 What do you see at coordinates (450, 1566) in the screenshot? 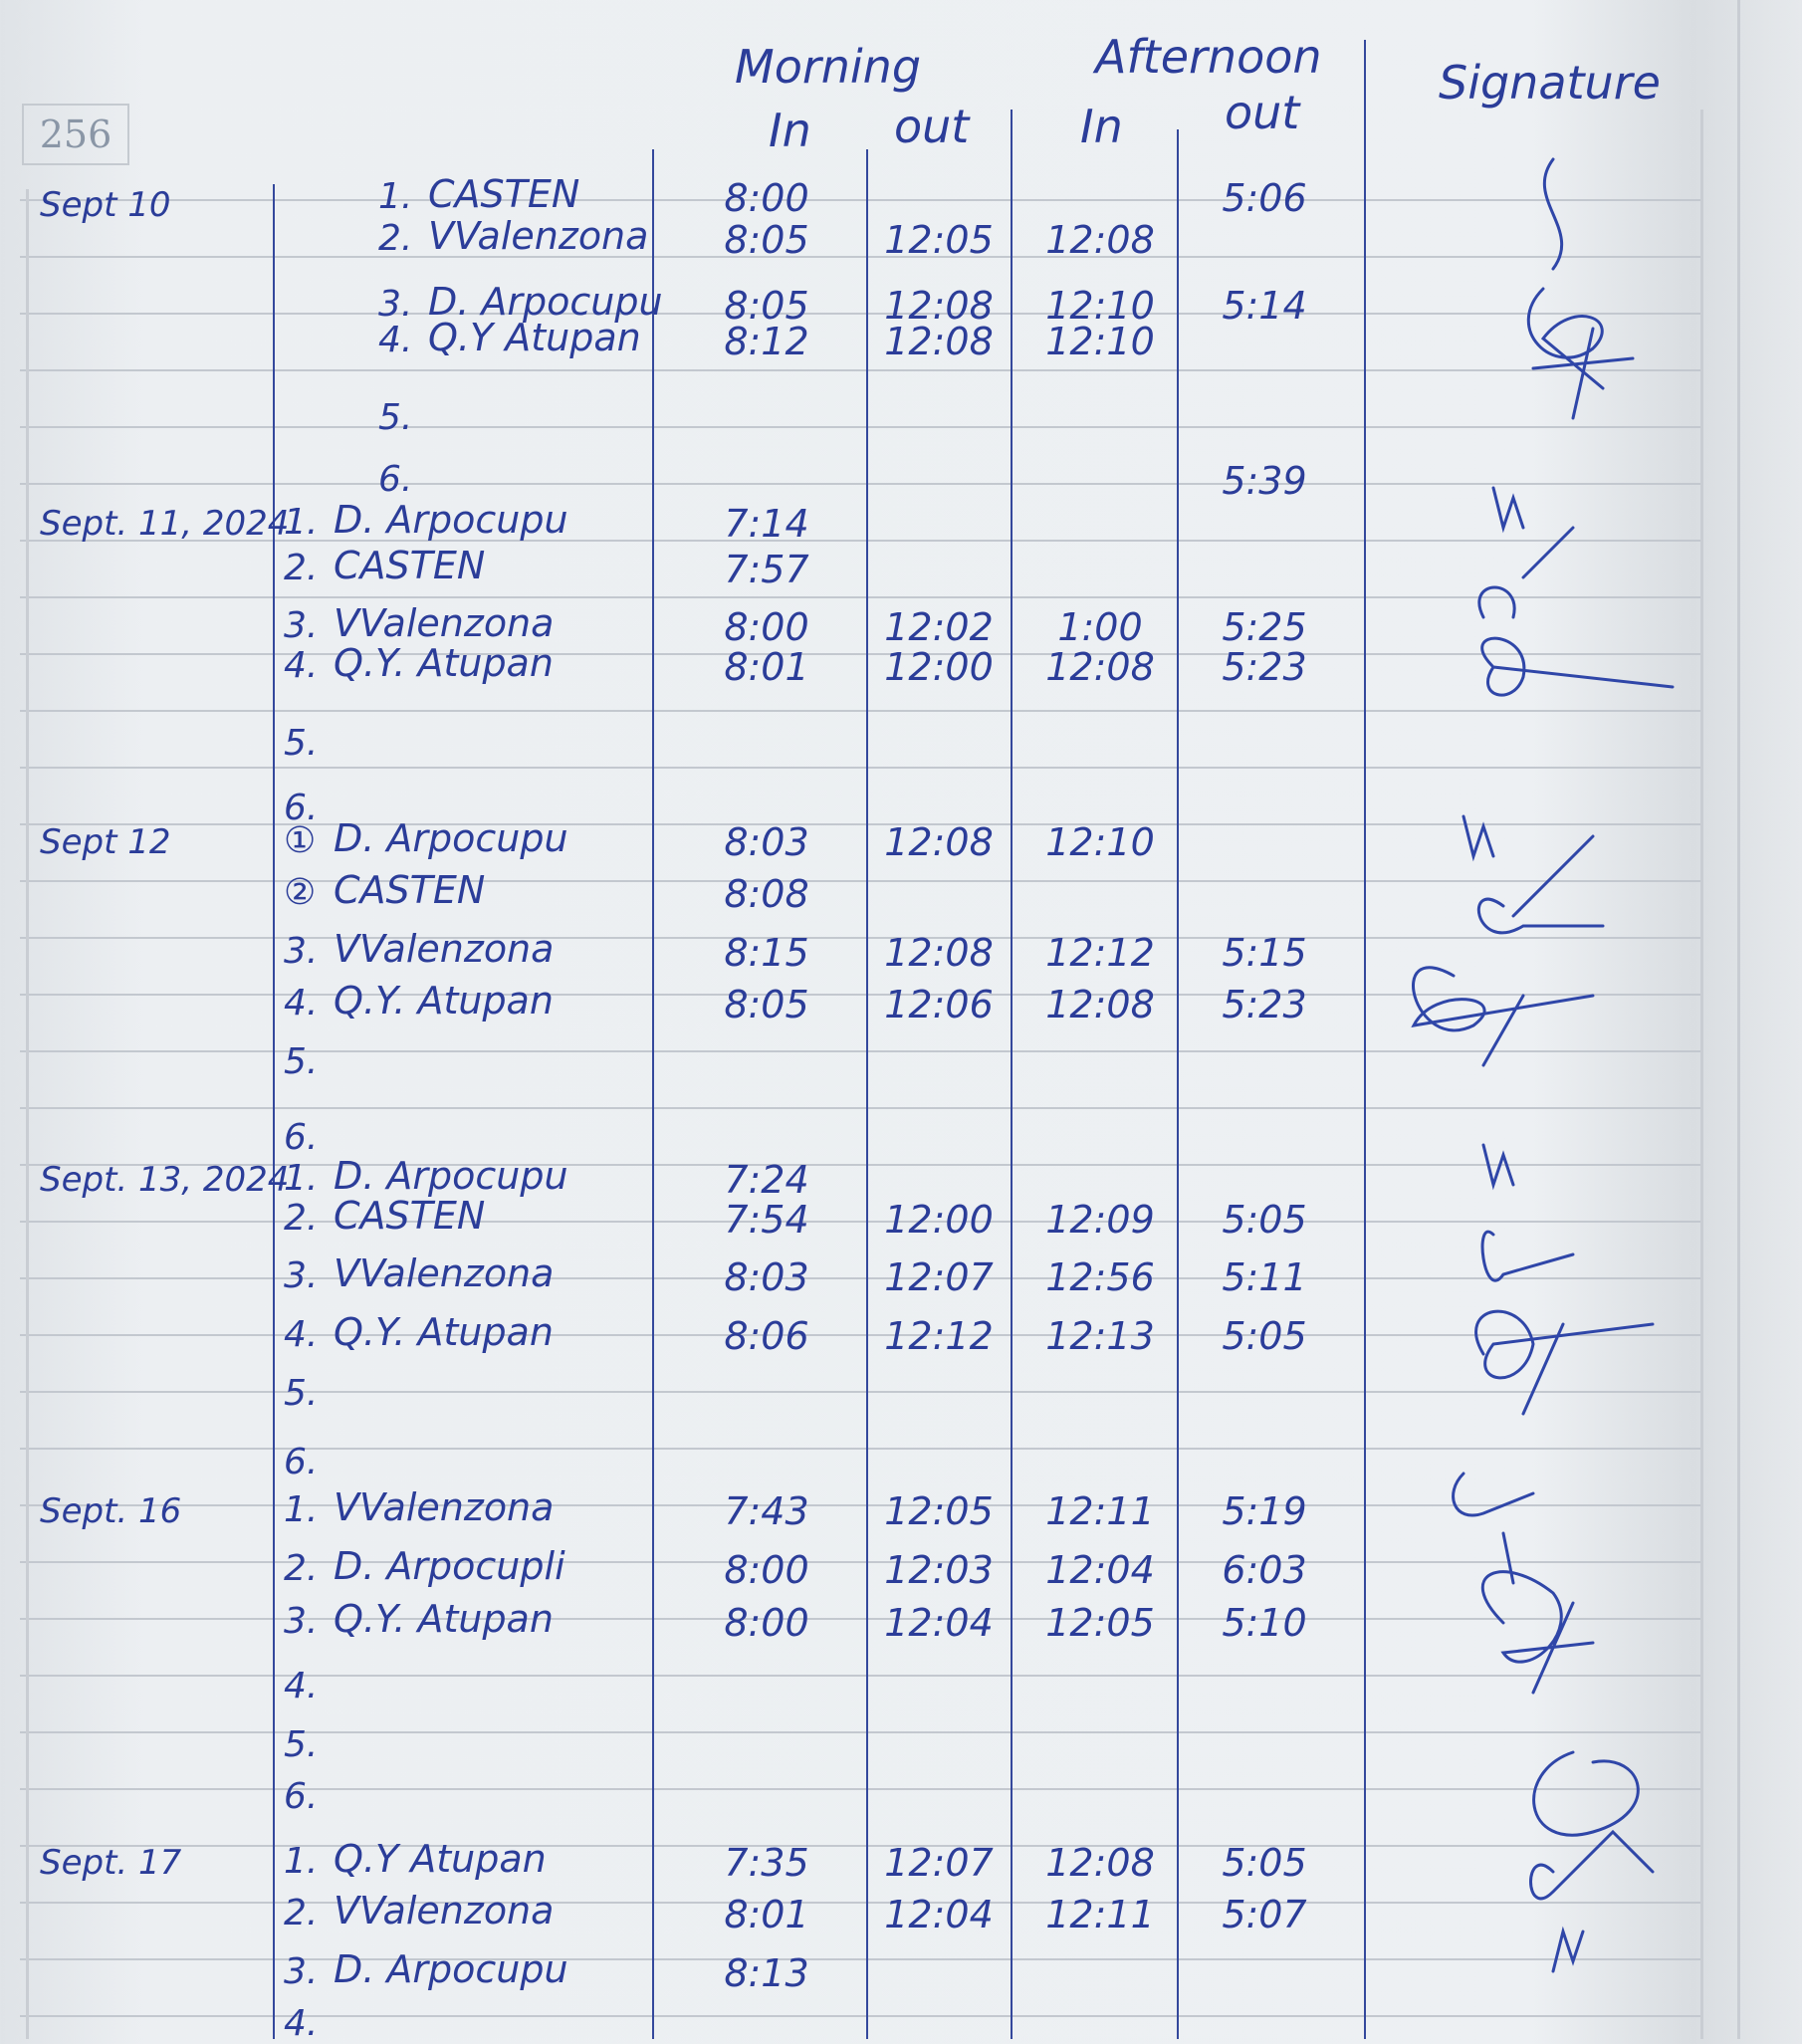
I see `employee-name: D. Arpocupli` at bounding box center [450, 1566].